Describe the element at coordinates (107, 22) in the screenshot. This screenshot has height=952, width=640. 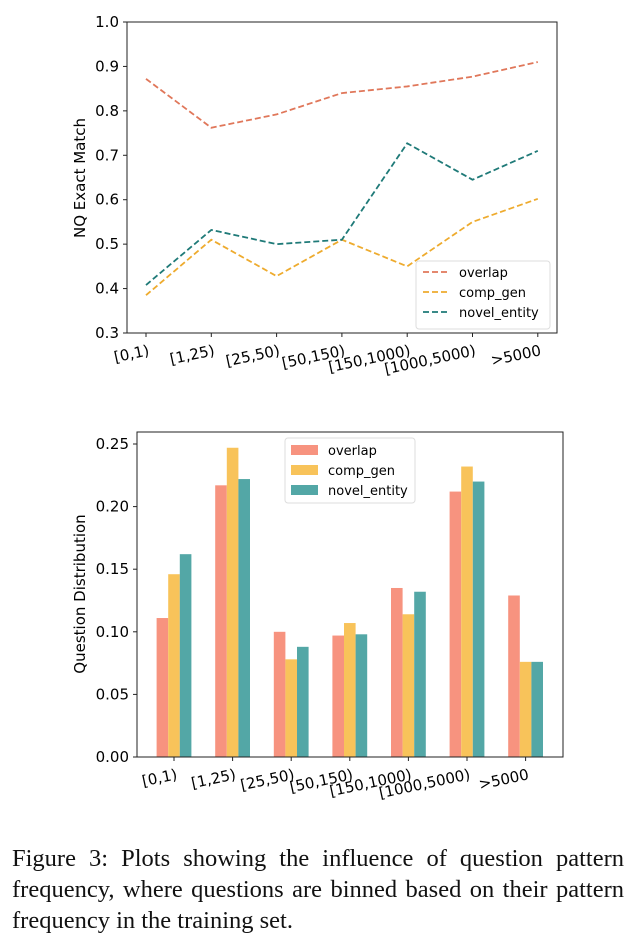
I see `y-tick-label: 1.0` at that location.